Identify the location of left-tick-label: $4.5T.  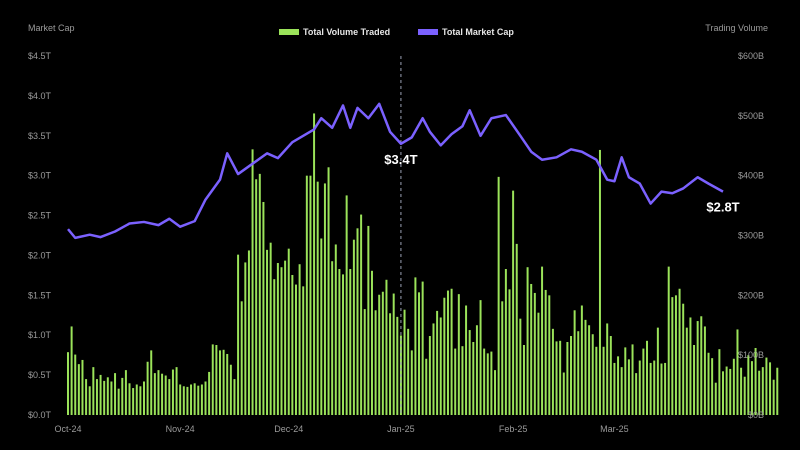
(40, 56).